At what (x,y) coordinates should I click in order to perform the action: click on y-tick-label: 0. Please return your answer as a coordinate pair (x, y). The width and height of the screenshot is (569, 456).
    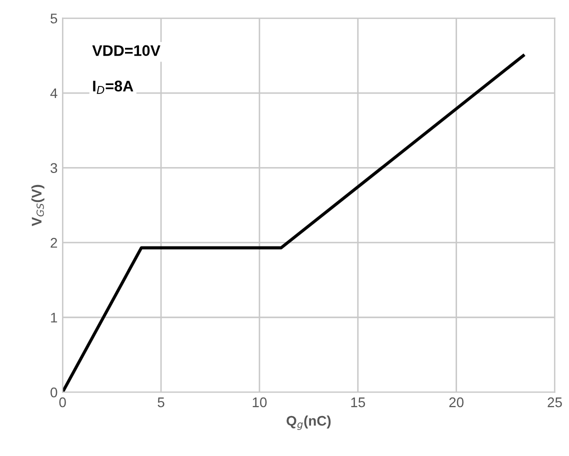
    Looking at the image, I should click on (54, 392).